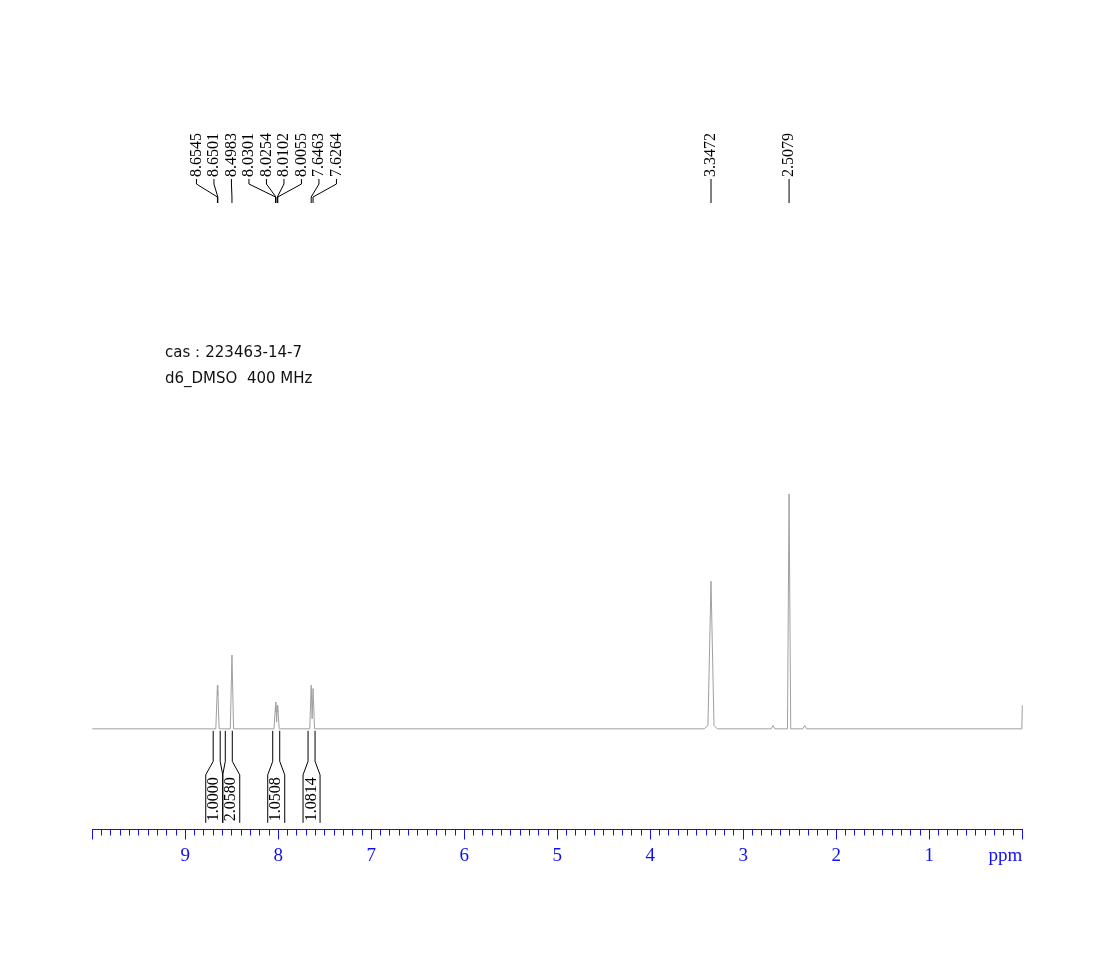 This screenshot has height=953, width=1116. I want to click on x-tick-label: 6, so click(464, 854).